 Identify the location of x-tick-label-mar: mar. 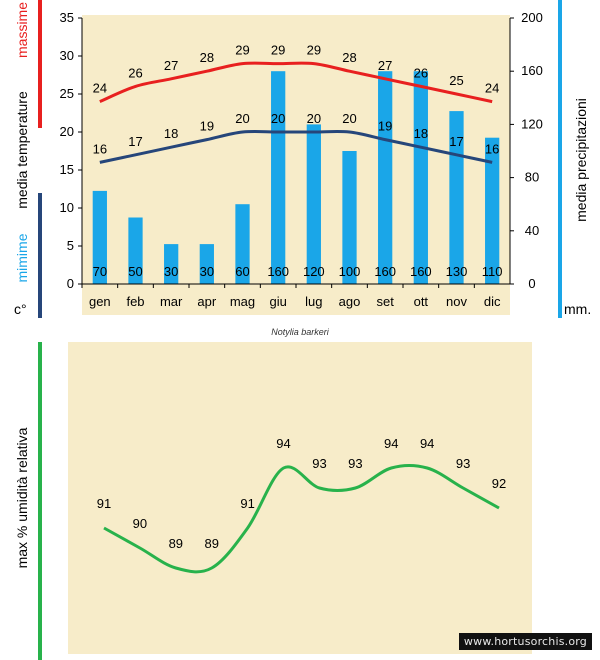
(171, 301).